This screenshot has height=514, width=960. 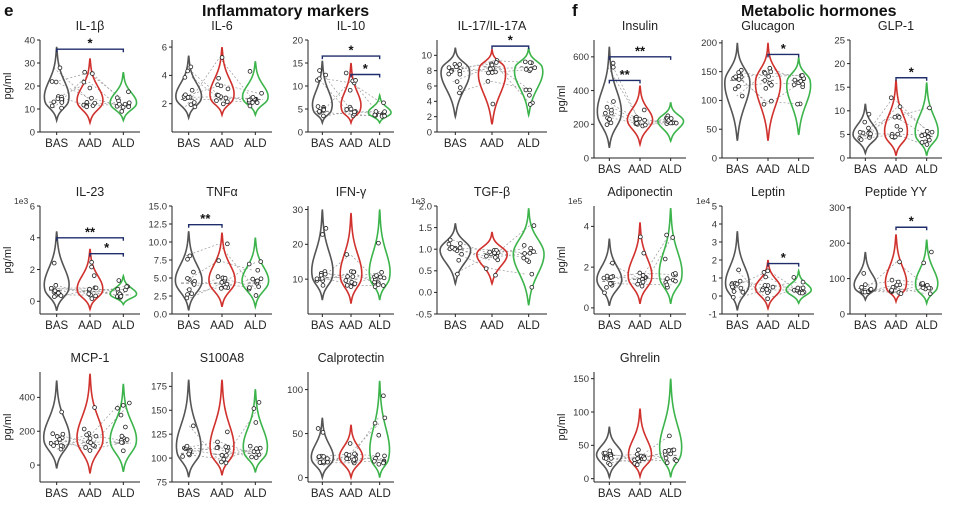 What do you see at coordinates (888, 97) in the screenshot?
I see `panel-glp-1: GLP-1 0 5 10 15 20 25 BAS AAD ALD *` at bounding box center [888, 97].